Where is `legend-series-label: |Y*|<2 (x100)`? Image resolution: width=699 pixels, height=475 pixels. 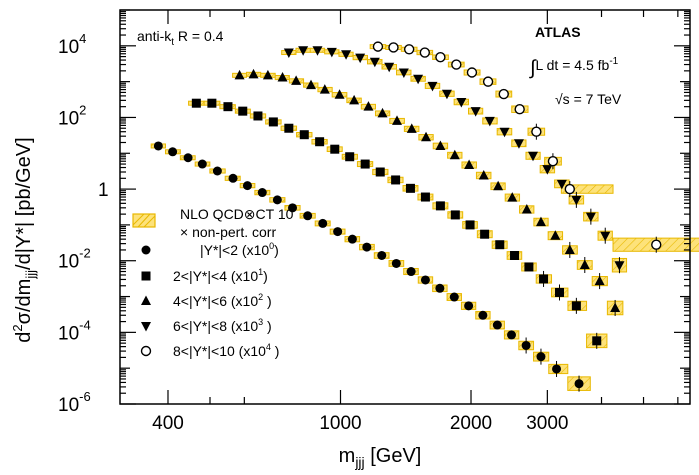
legend-series-label: |Y*|<2 (x100) is located at coordinates (239, 249).